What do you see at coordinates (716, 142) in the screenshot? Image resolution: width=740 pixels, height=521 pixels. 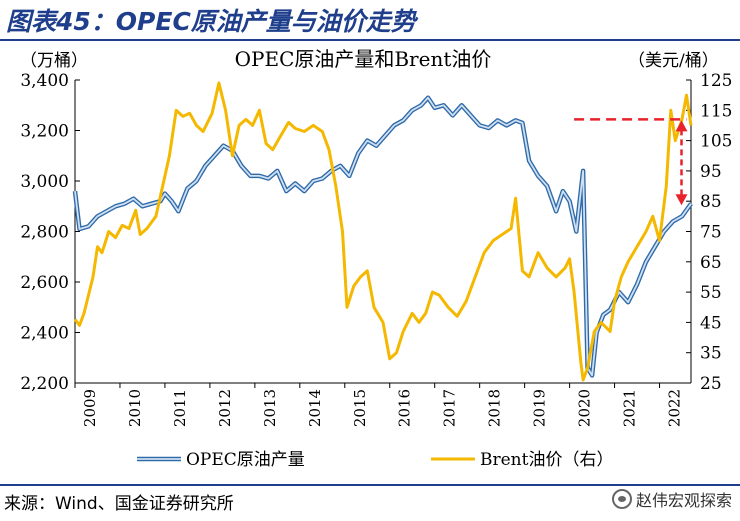 I see `right-tick-label: 105` at bounding box center [716, 142].